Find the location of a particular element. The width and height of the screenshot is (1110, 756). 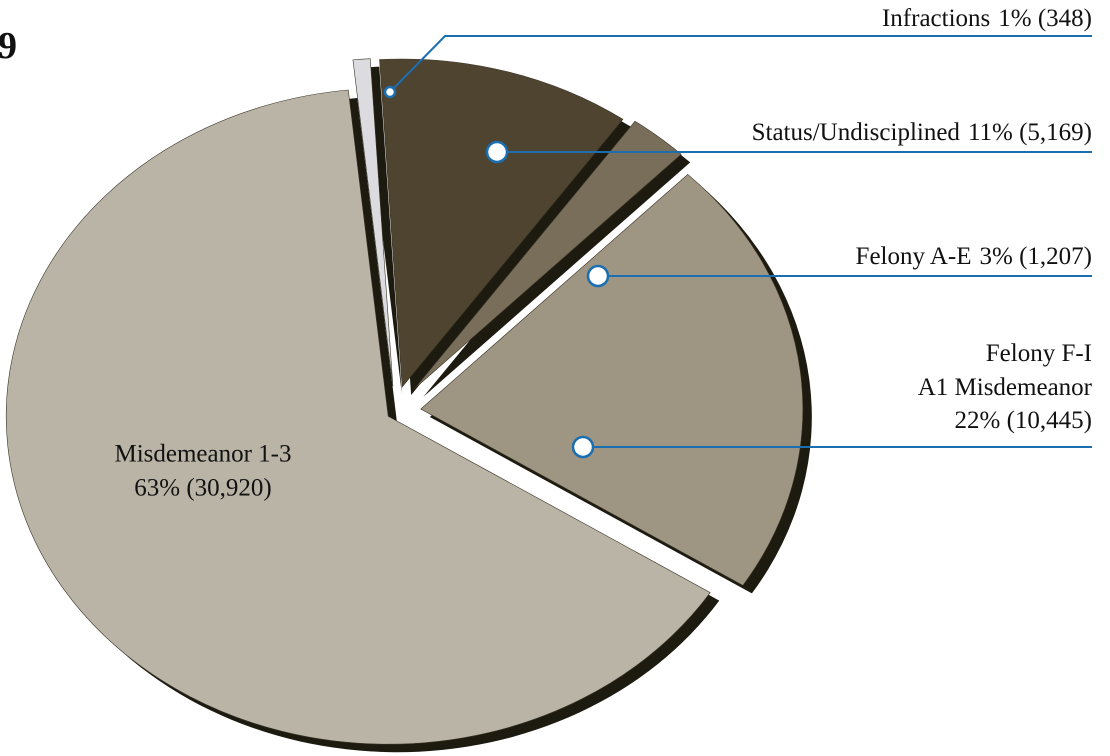

label-part: 1% (348) is located at coordinates (1045, 18).